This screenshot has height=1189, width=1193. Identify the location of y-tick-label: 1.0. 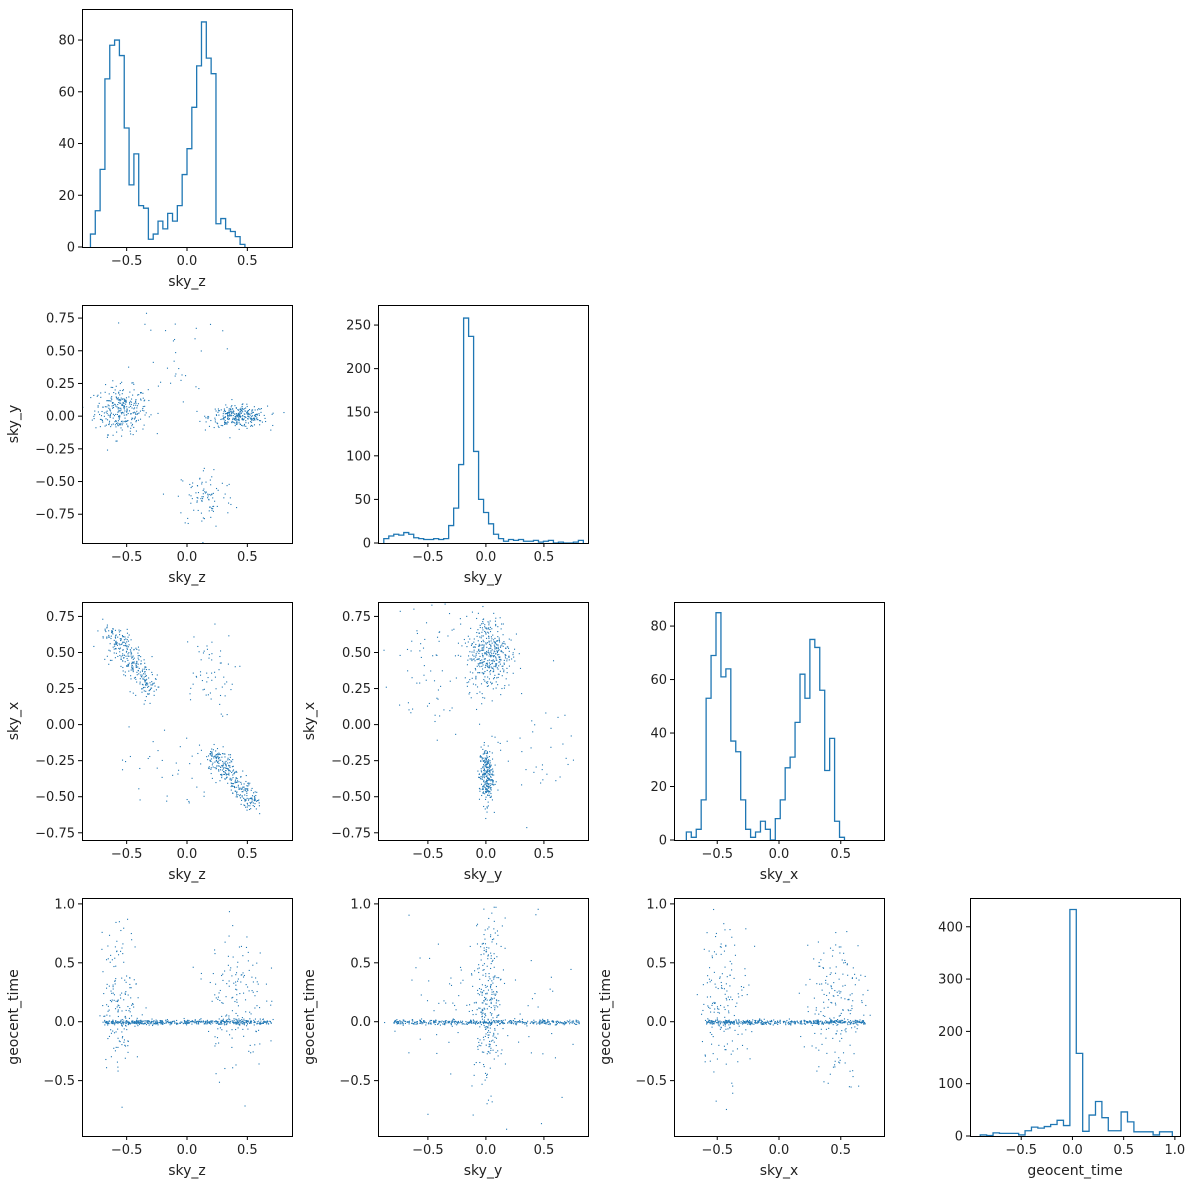
(360, 904).